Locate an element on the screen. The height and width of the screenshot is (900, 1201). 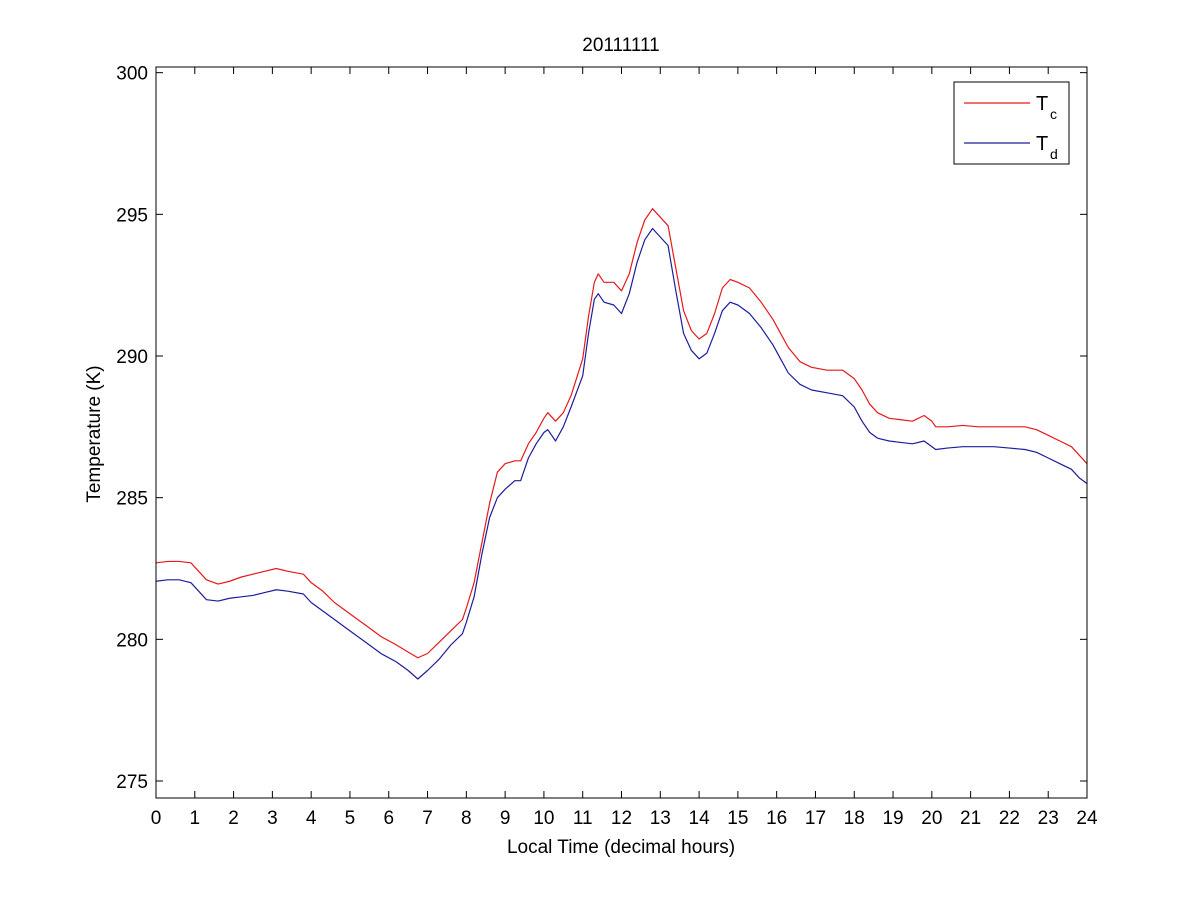
y-tick-label: 275 is located at coordinates (132, 782).